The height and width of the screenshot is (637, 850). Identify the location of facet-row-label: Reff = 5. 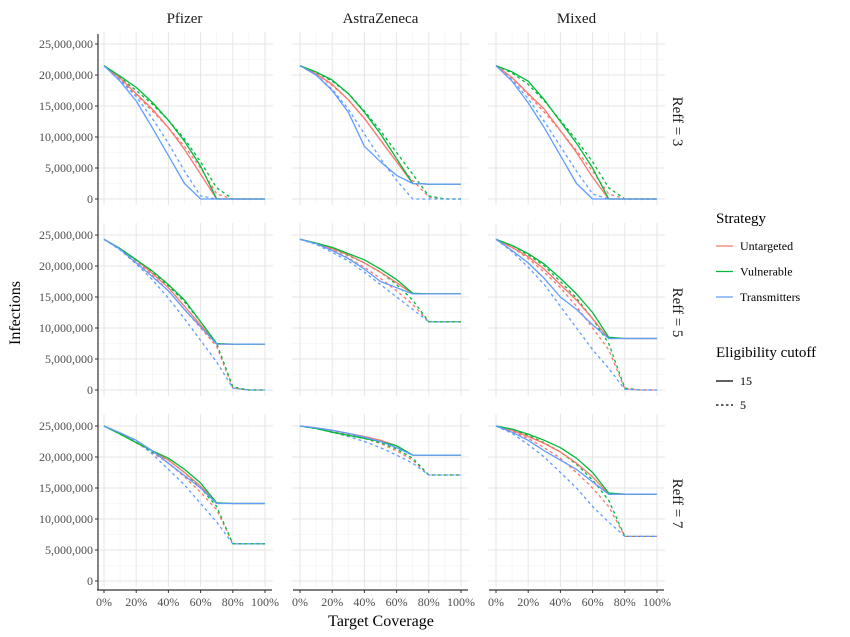
(677, 313).